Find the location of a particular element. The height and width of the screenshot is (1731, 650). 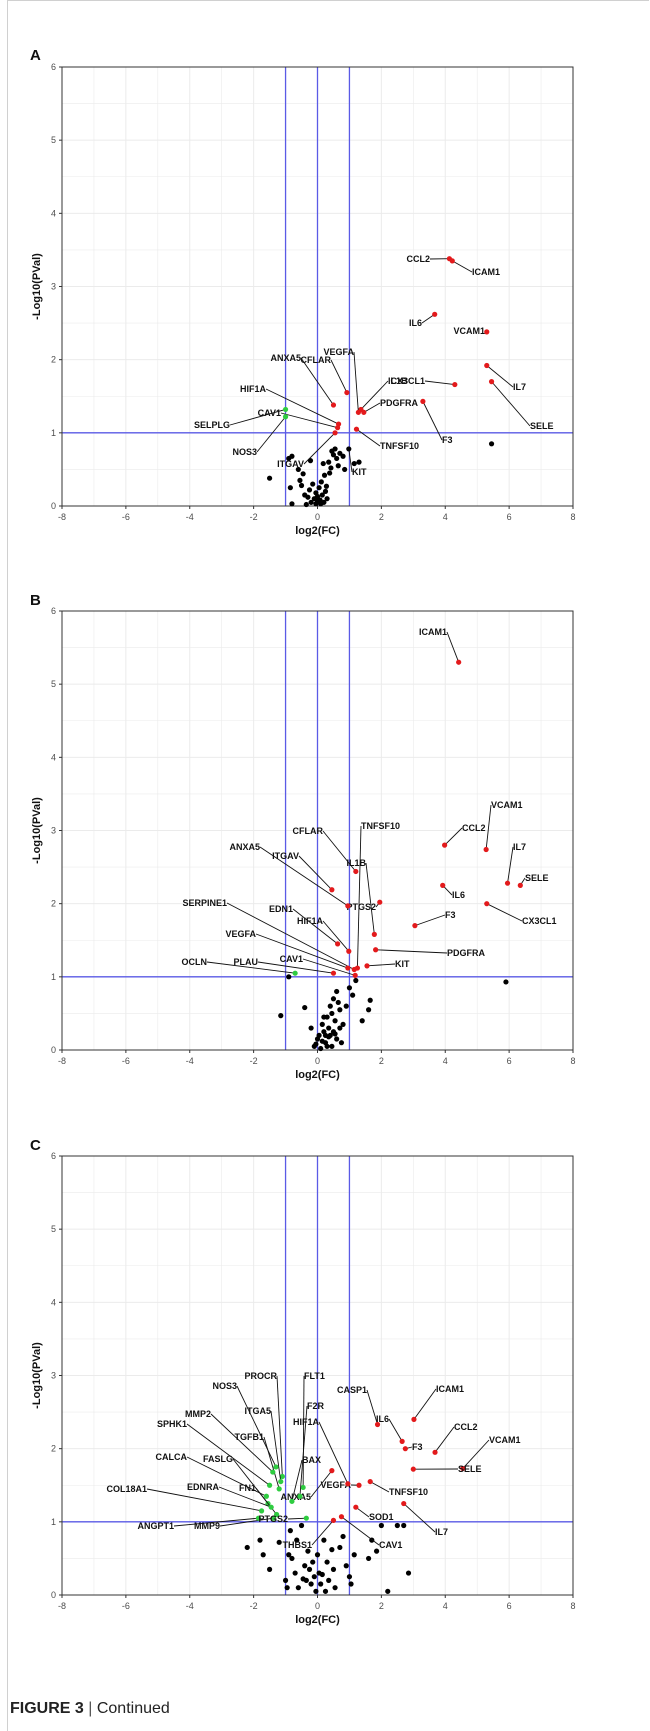

gene-label-ptgs2: PTGS2 is located at coordinates (361, 907).